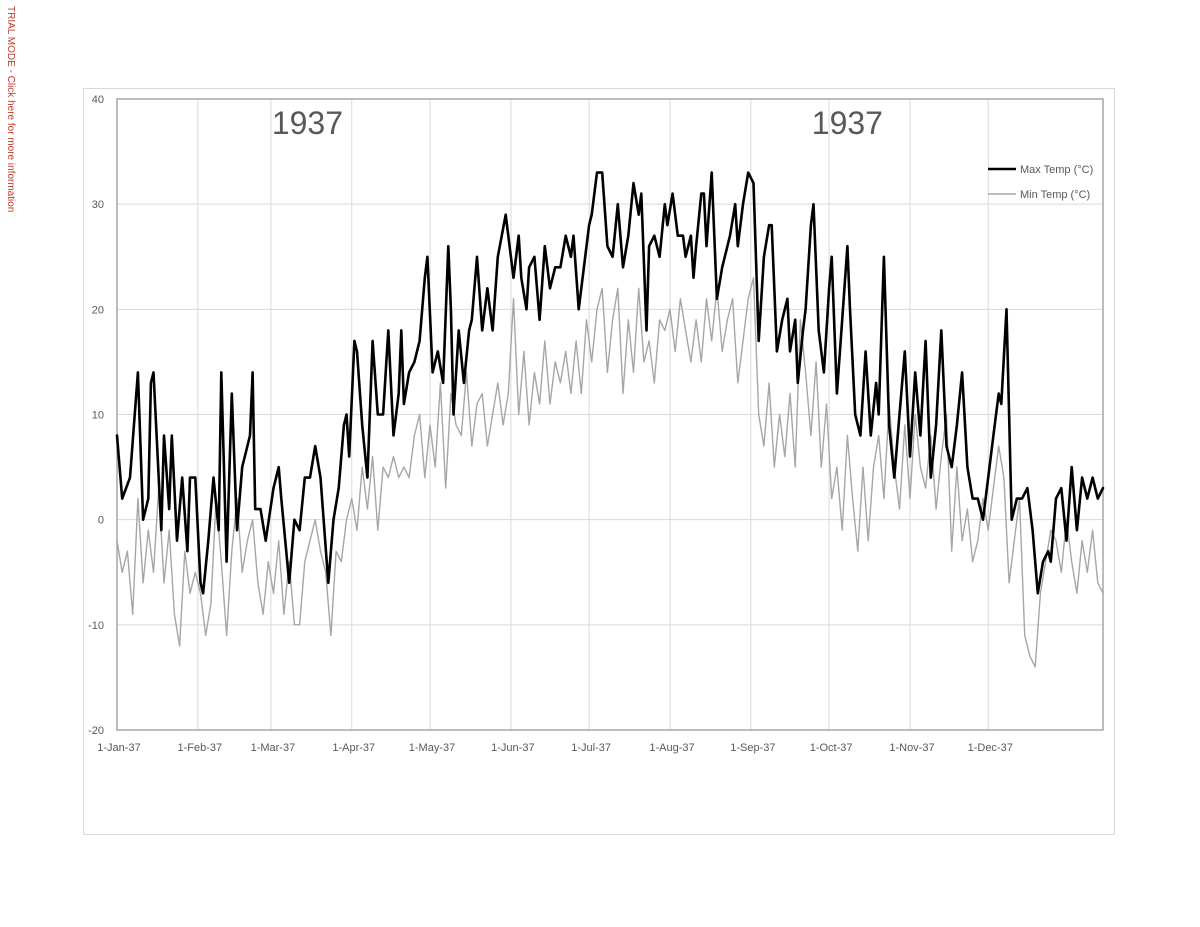 The image size is (1200, 927). What do you see at coordinates (432, 748) in the screenshot?
I see `x-tick-label: 1-May-37` at bounding box center [432, 748].